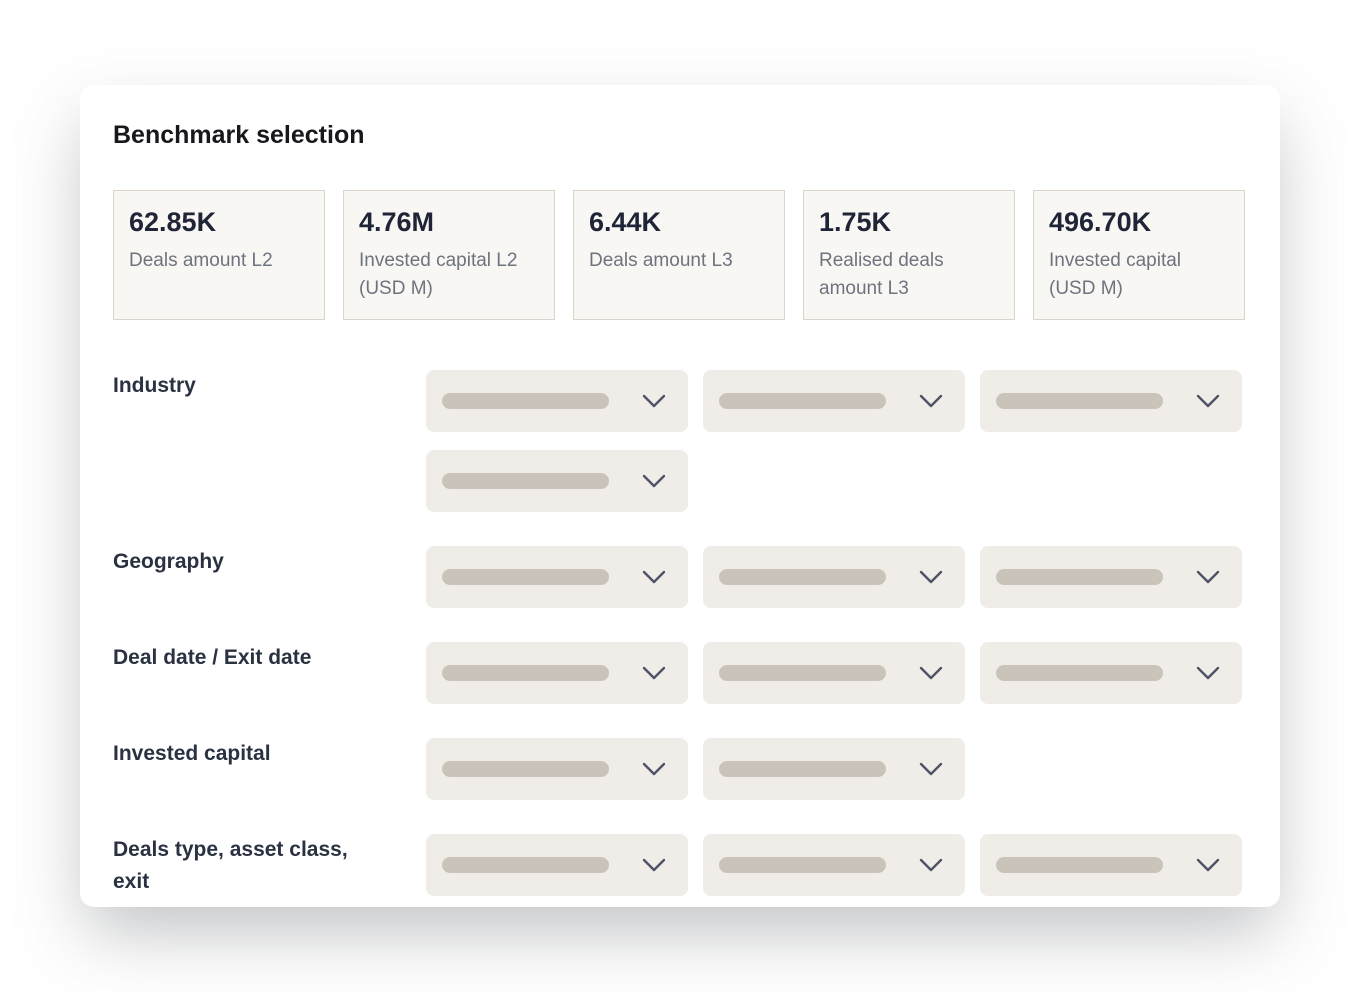  Describe the element at coordinates (625, 222) in the screenshot. I see `stat-value: 6.44K` at that location.